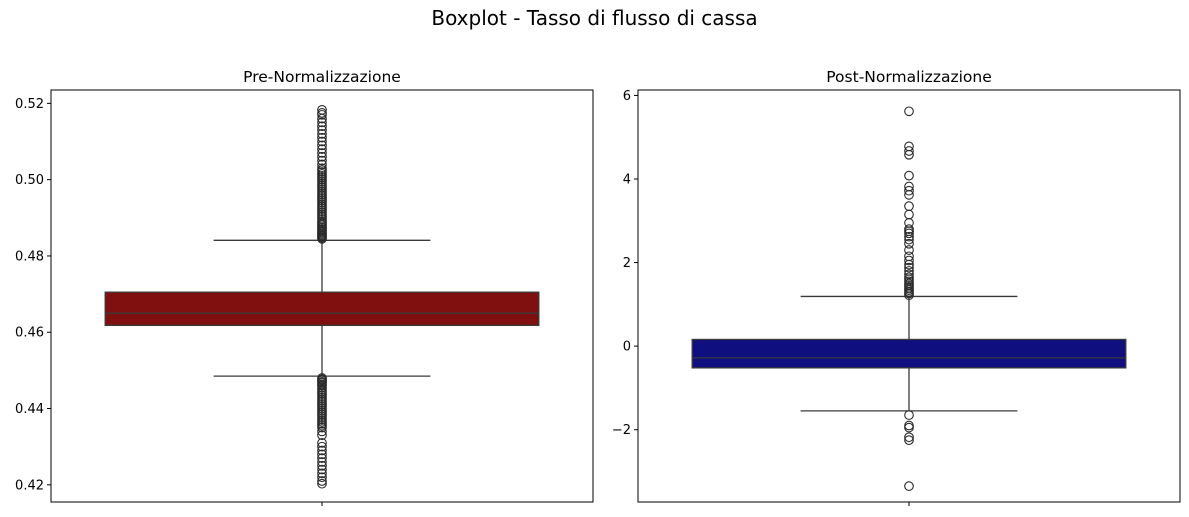  I want to click on y-tick-label: 0.42, so click(29, 485).